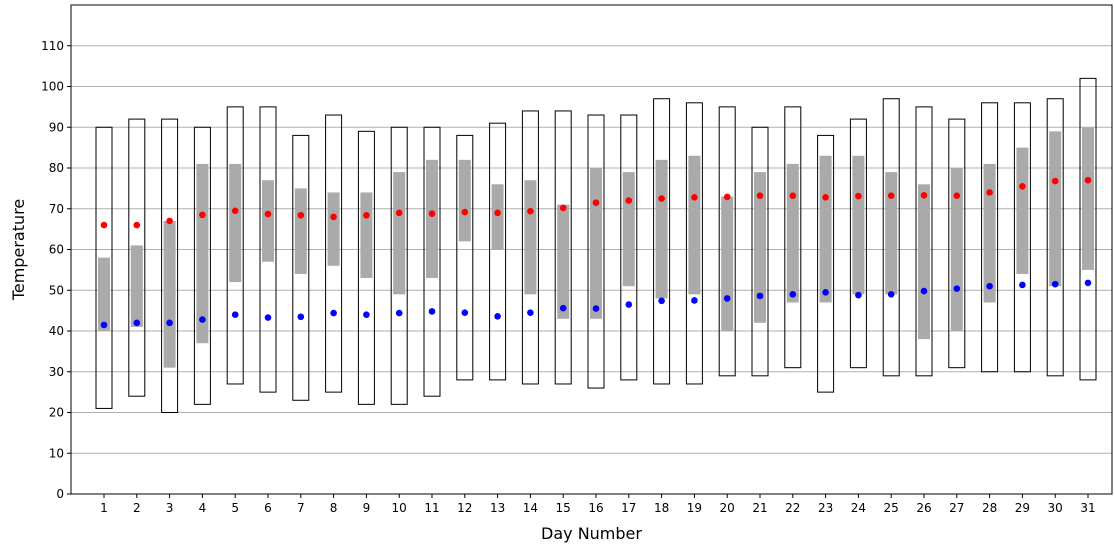 Image resolution: width=1114 pixels, height=546 pixels. Describe the element at coordinates (759, 508) in the screenshot. I see `x-tick-label: 21` at that location.